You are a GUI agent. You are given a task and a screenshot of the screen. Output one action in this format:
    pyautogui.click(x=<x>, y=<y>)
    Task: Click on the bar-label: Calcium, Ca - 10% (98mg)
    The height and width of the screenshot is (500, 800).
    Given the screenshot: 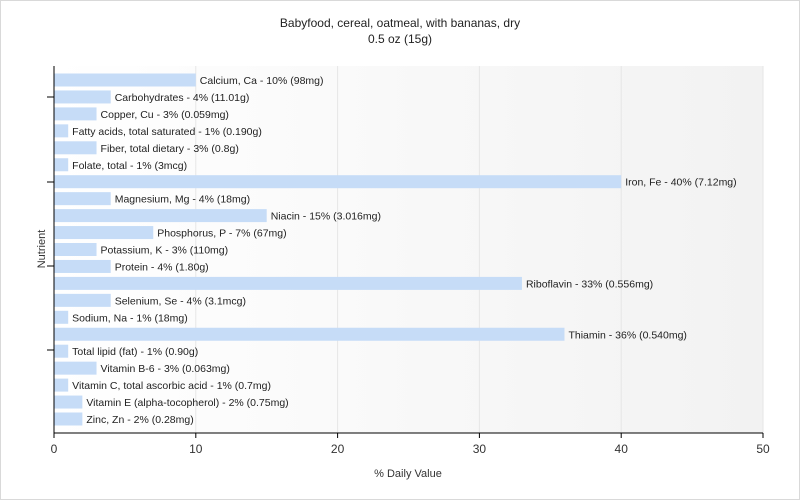 What is the action you would take?
    pyautogui.click(x=262, y=81)
    